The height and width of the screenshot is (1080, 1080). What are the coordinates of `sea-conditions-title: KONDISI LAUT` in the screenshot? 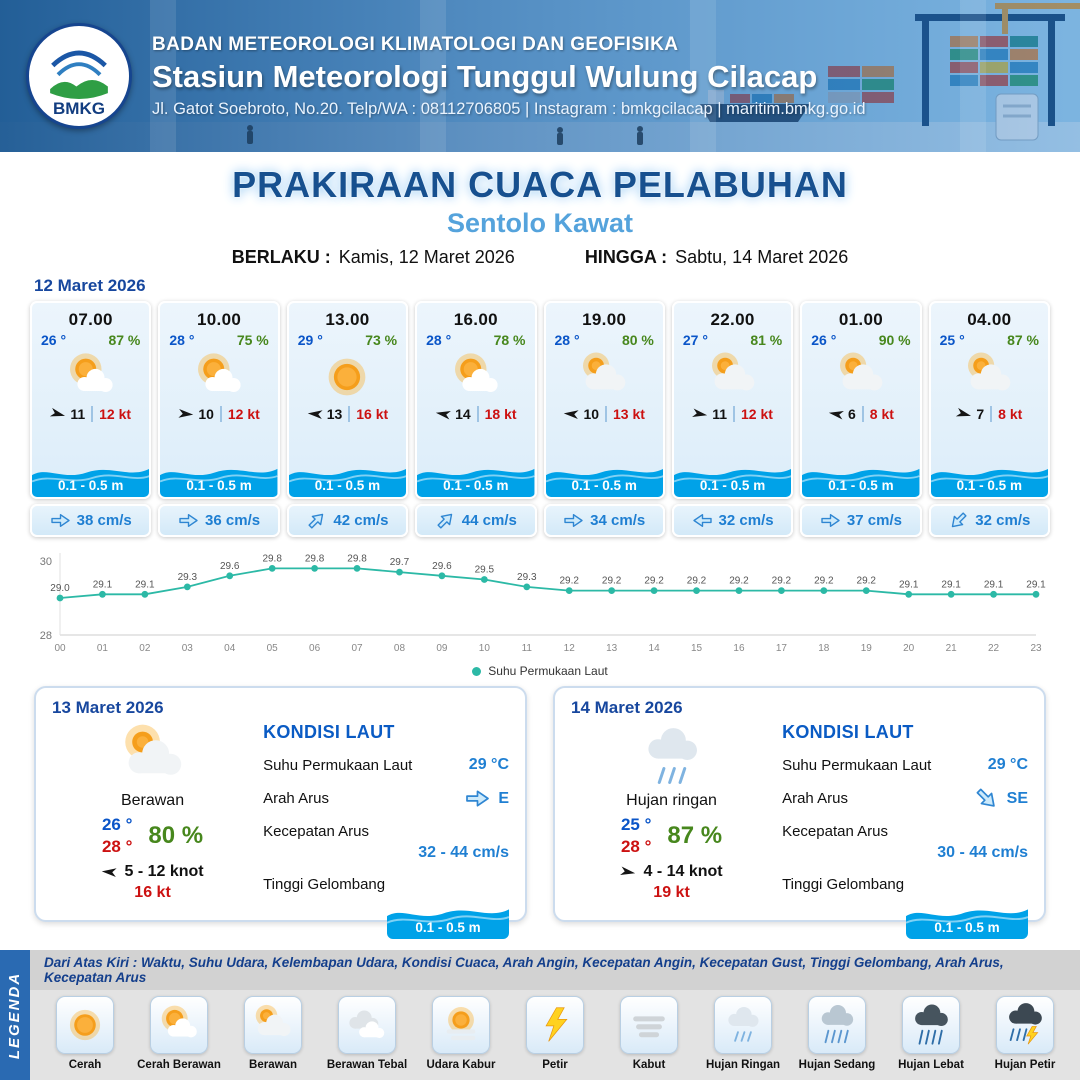 It's located at (329, 732).